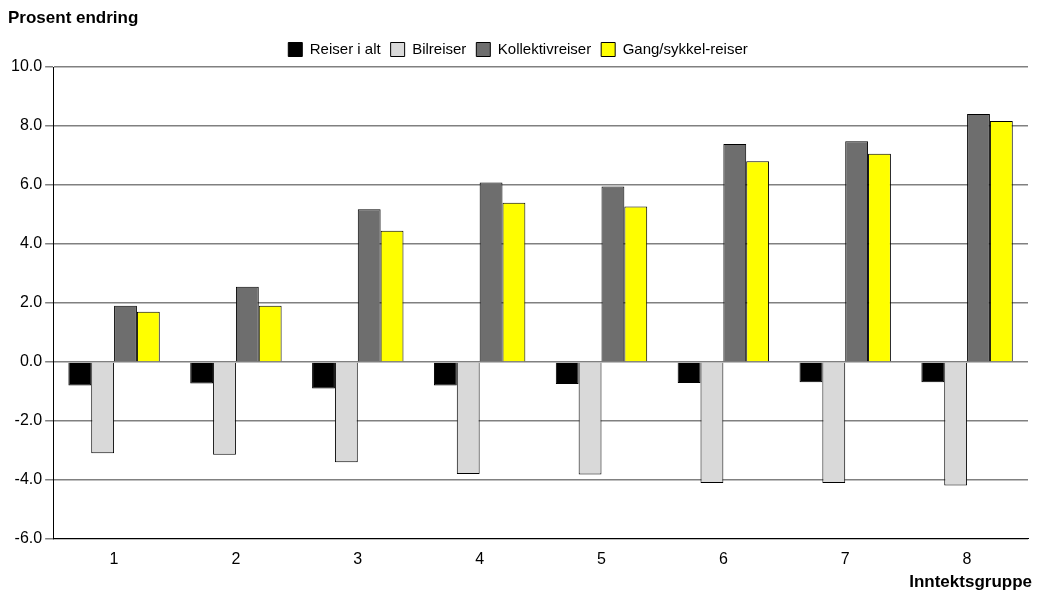 This screenshot has height=614, width=1050. What do you see at coordinates (967, 558) in the screenshot?
I see `x-tick-label: 8` at bounding box center [967, 558].